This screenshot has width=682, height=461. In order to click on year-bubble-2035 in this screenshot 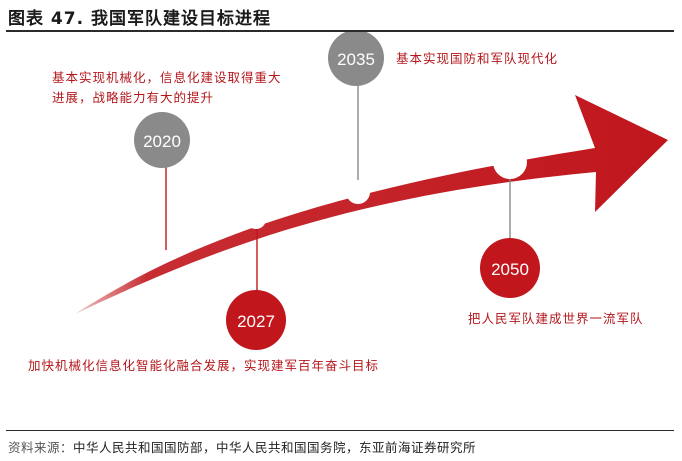, I will do `click(356, 58)`.